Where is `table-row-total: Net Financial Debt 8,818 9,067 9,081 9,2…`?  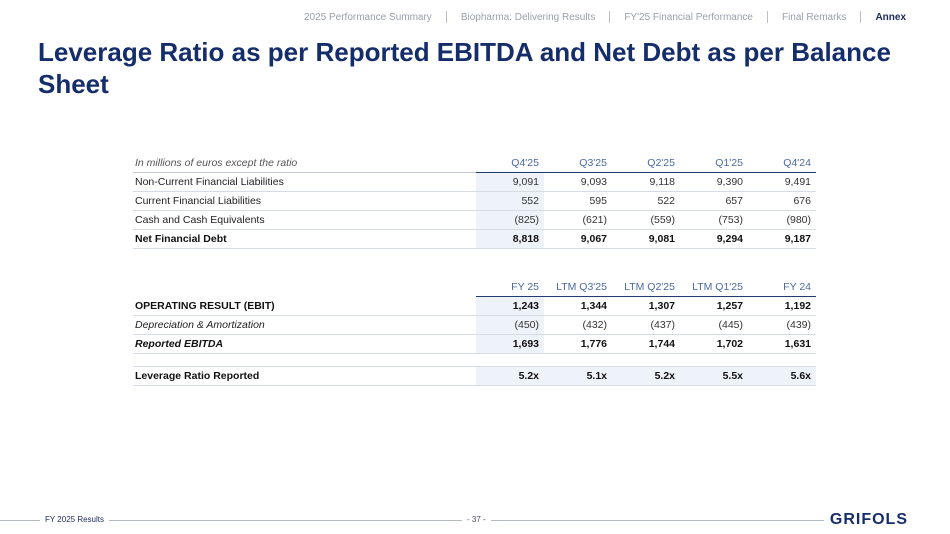 table-row-total: Net Financial Debt 8,818 9,067 9,081 9,2… is located at coordinates (474, 239).